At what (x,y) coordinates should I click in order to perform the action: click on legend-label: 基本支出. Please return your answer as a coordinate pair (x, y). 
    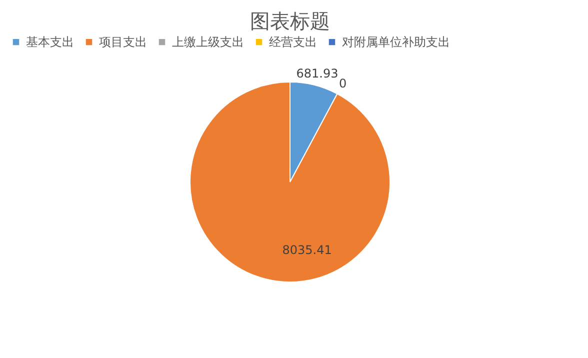
    Looking at the image, I should click on (50, 42).